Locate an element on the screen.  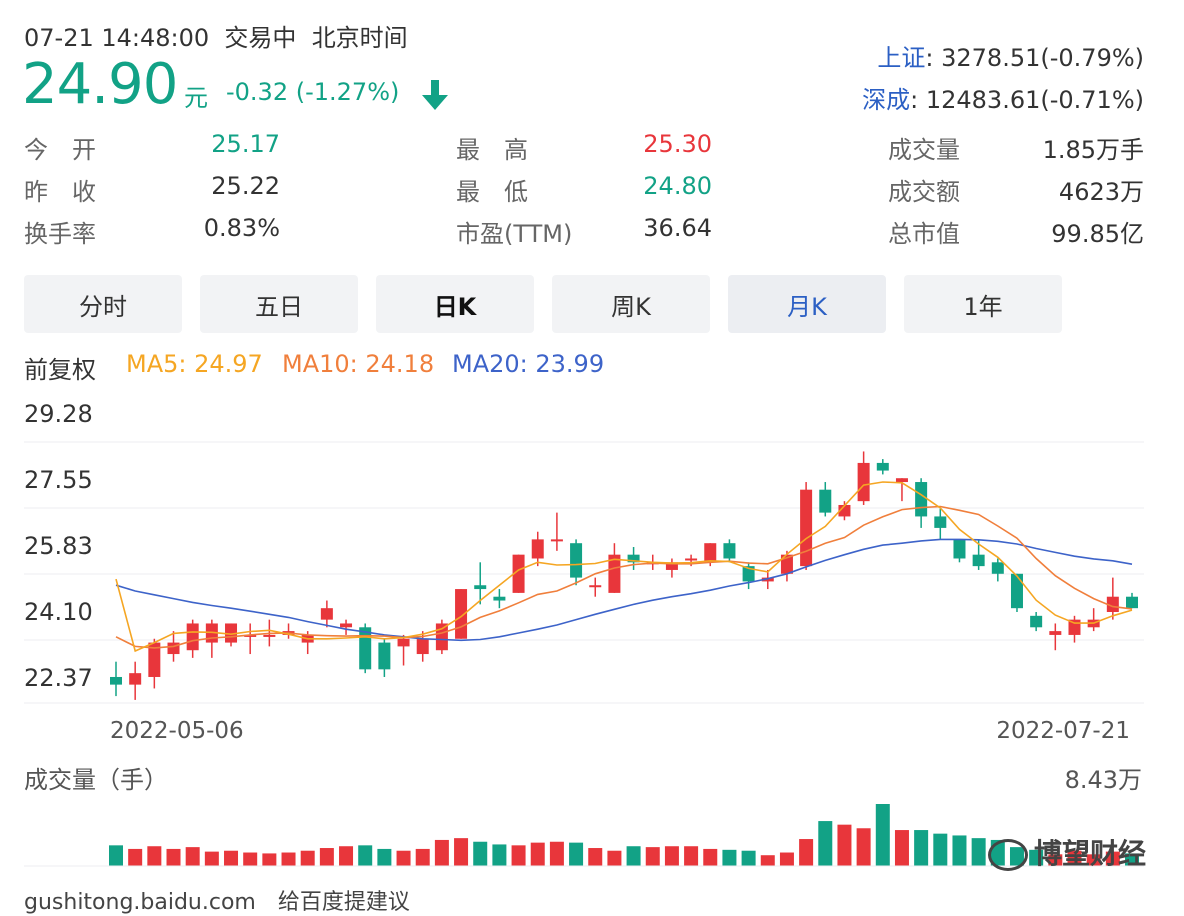
ma20-legend: MA20: 23.99 is located at coordinates (528, 364).